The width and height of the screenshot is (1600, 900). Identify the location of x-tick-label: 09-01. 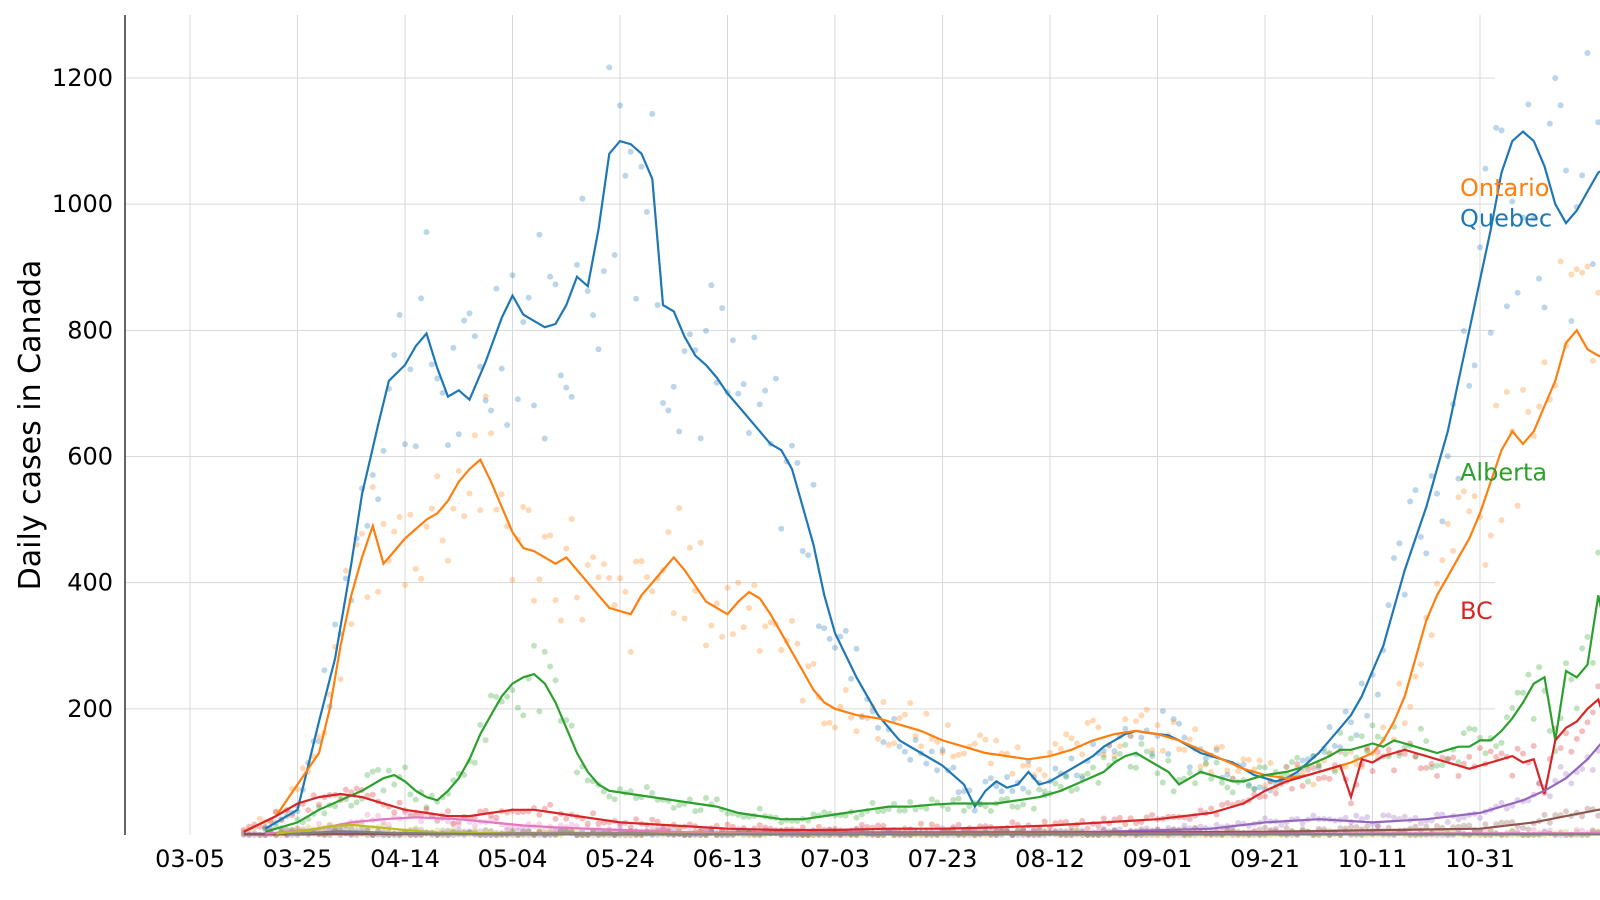
(1158, 859).